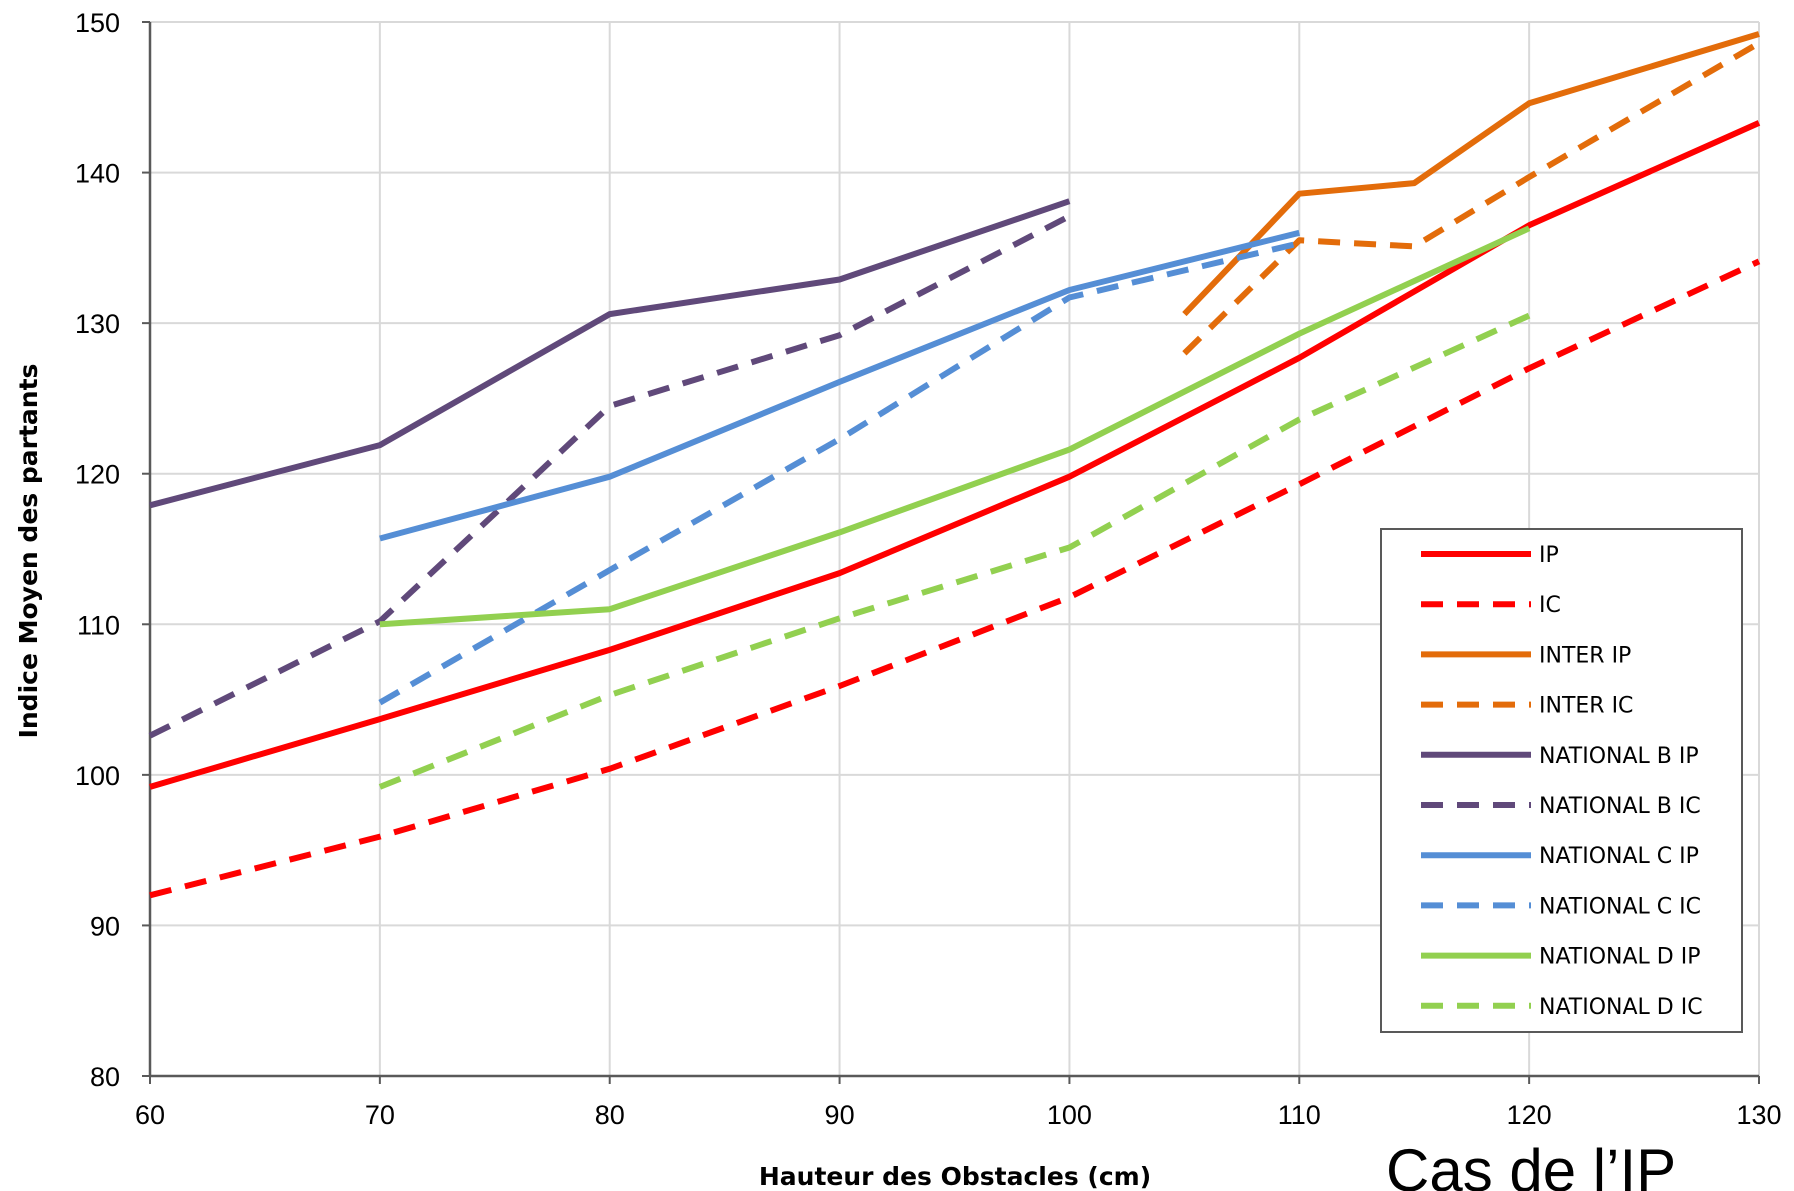  What do you see at coordinates (1758, 1115) in the screenshot?
I see `x-tick-label: 130` at bounding box center [1758, 1115].